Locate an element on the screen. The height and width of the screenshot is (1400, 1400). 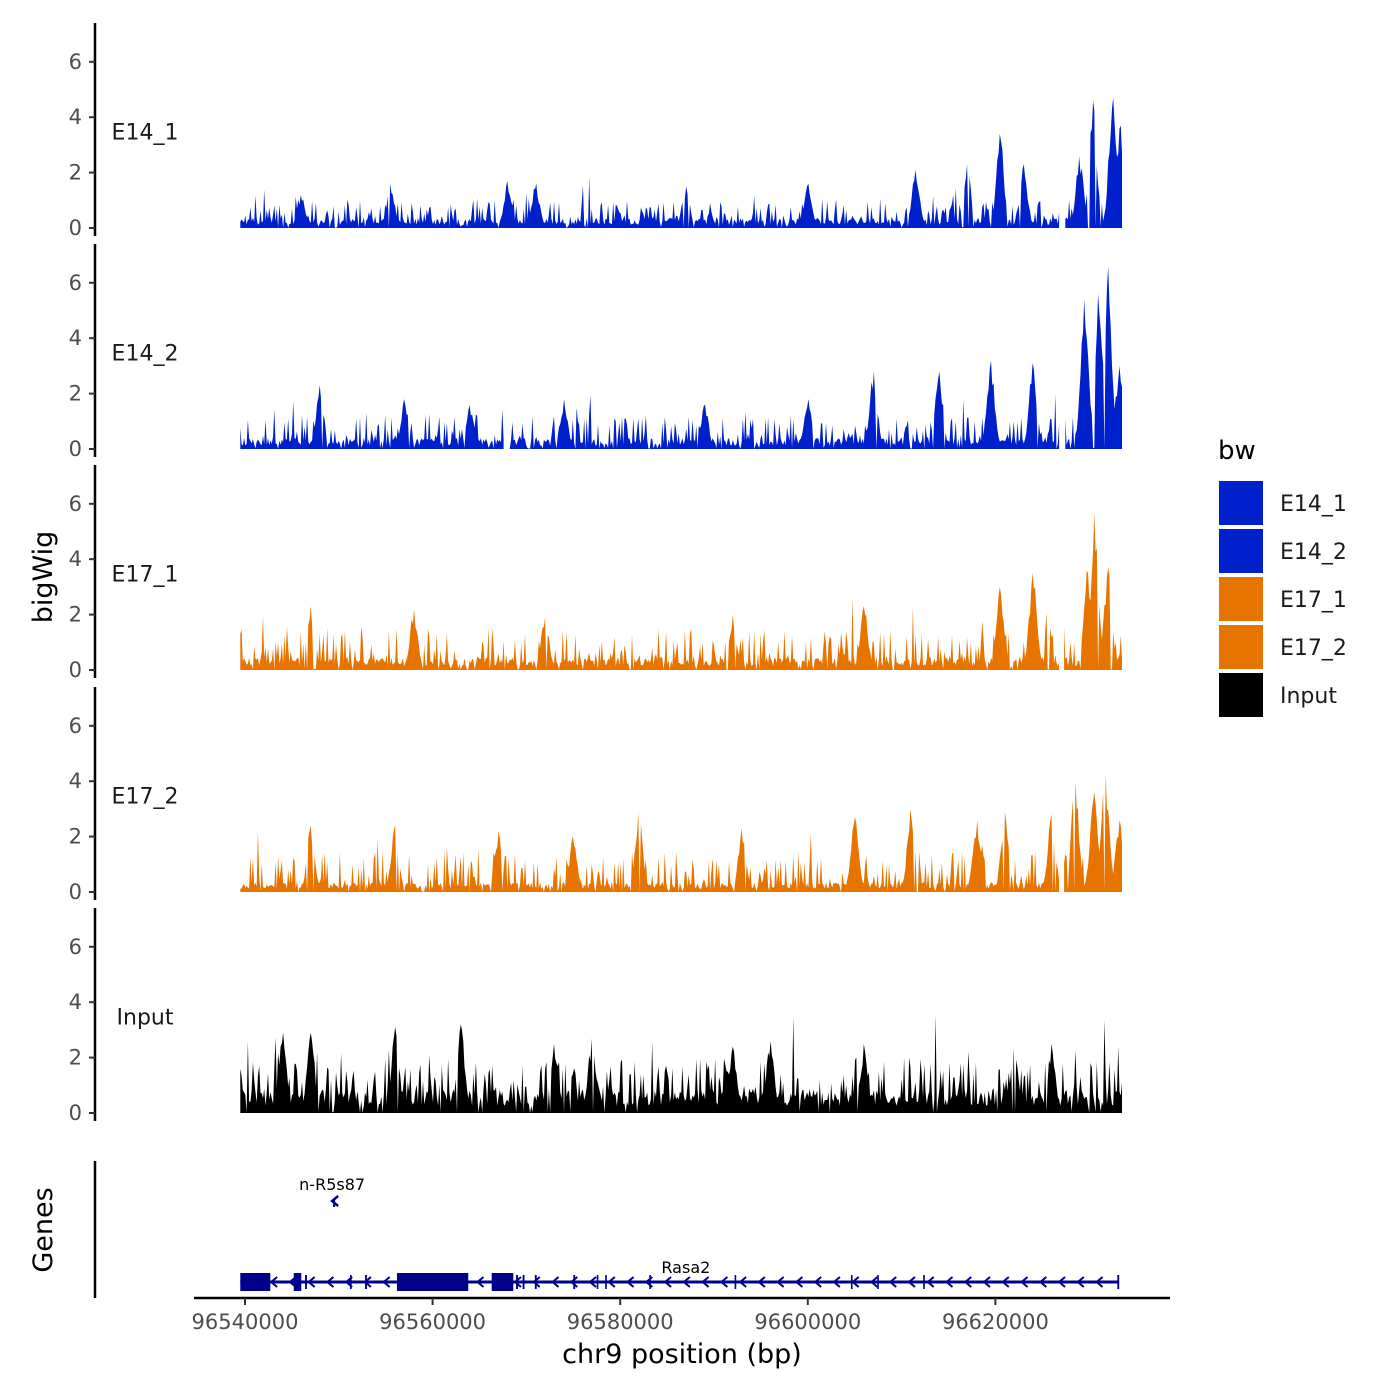
legend-label: E14_1 is located at coordinates (1313, 504).